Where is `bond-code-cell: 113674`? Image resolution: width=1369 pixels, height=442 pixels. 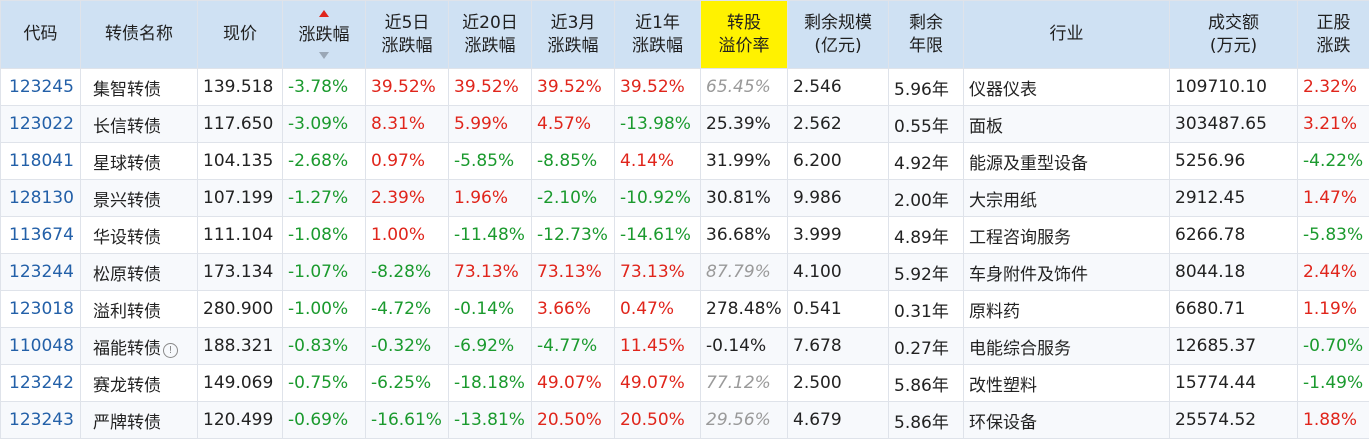 bond-code-cell: 113674 is located at coordinates (40, 235).